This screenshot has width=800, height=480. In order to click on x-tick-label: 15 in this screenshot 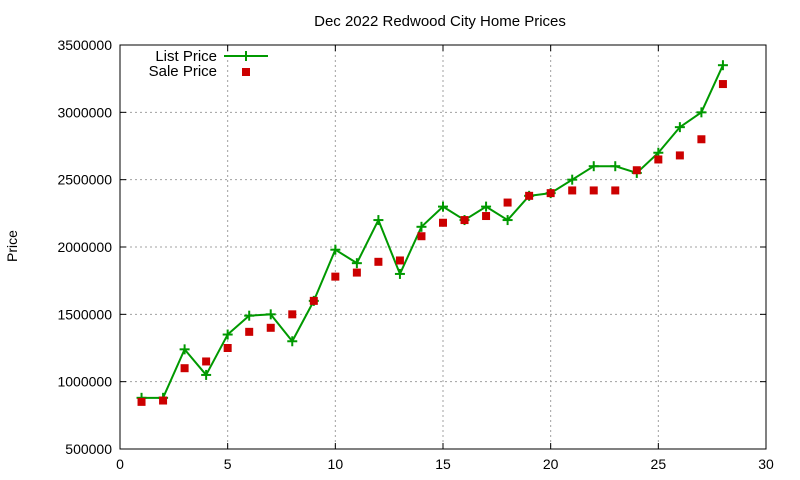, I will do `click(443, 464)`.